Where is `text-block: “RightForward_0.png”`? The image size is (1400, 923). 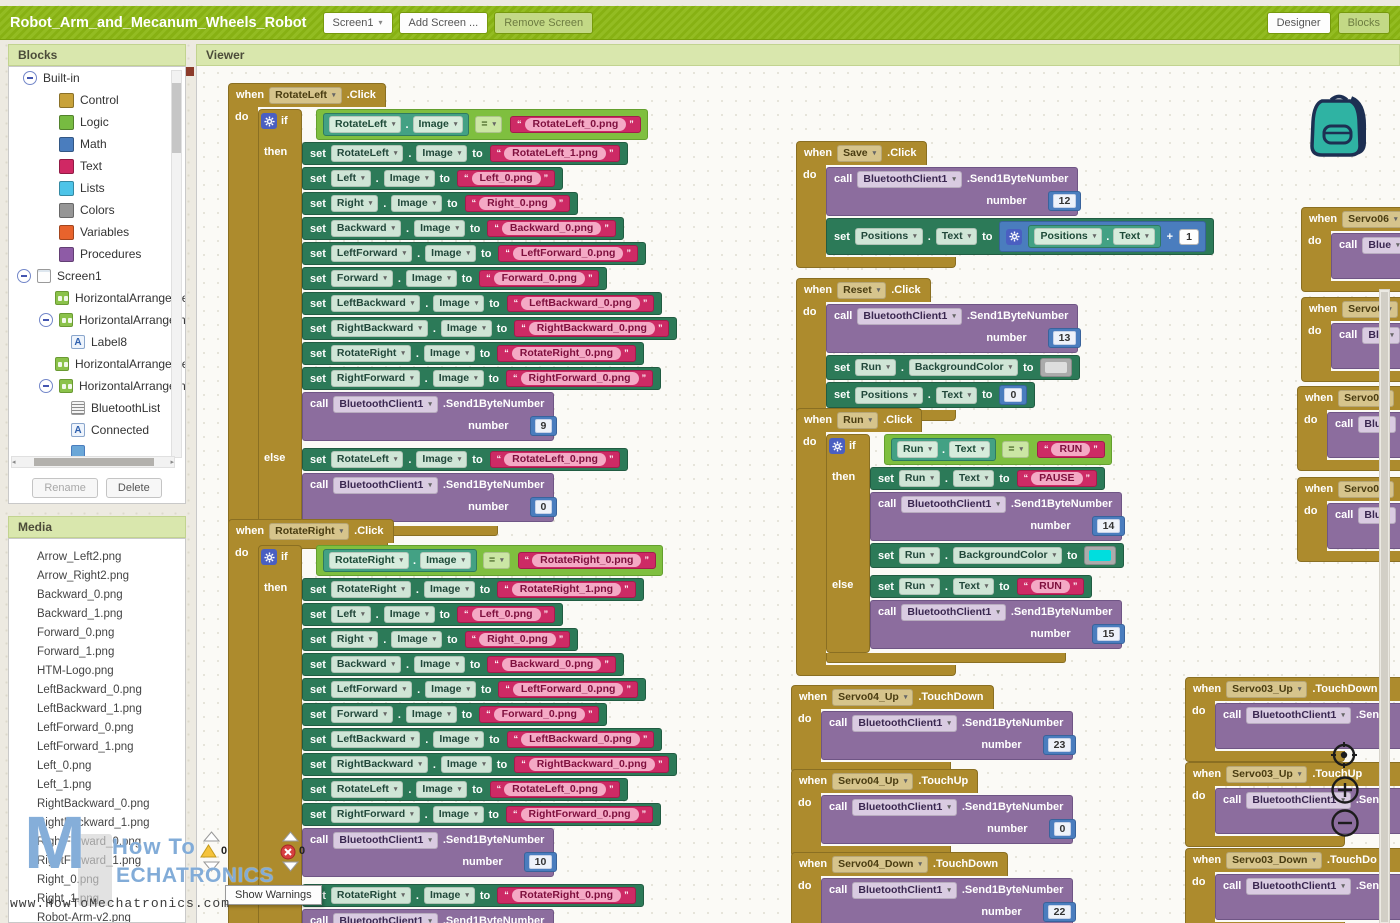 text-block: “RightForward_0.png” is located at coordinates (580, 378).